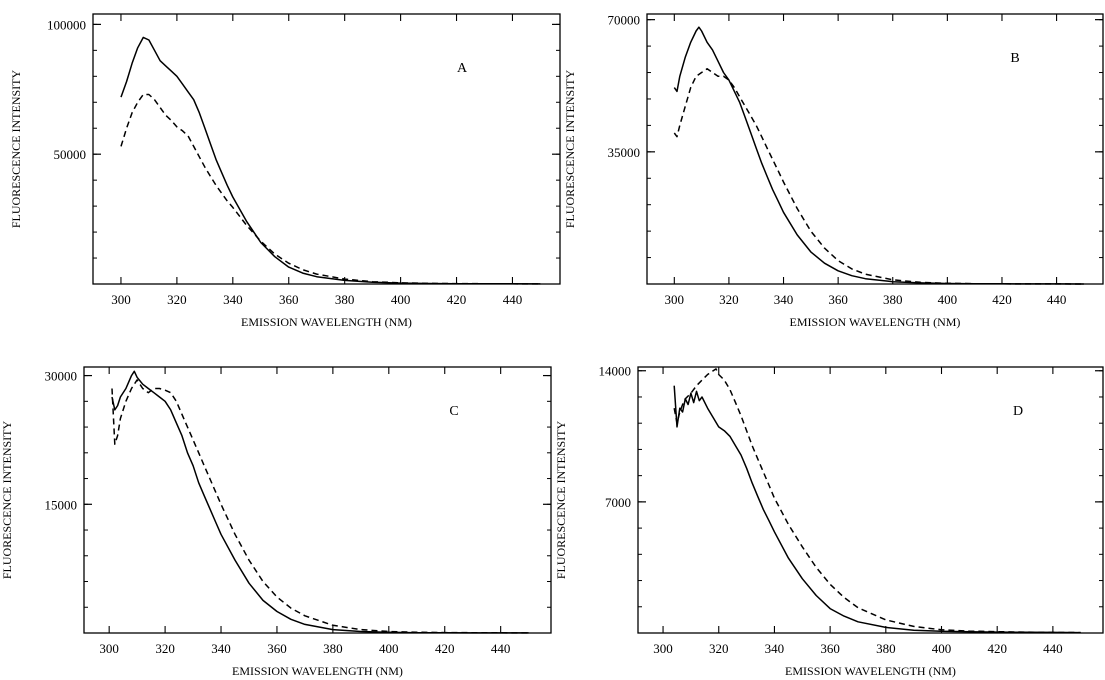  I want to click on y-tick-label: 7000, so click(618, 502).